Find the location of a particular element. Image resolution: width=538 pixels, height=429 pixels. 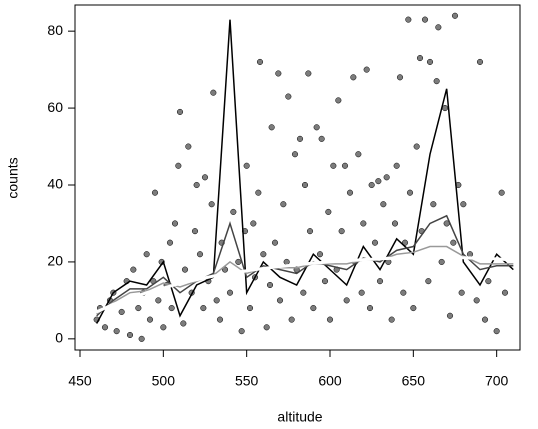

x-tick-label: 550 is located at coordinates (247, 381).